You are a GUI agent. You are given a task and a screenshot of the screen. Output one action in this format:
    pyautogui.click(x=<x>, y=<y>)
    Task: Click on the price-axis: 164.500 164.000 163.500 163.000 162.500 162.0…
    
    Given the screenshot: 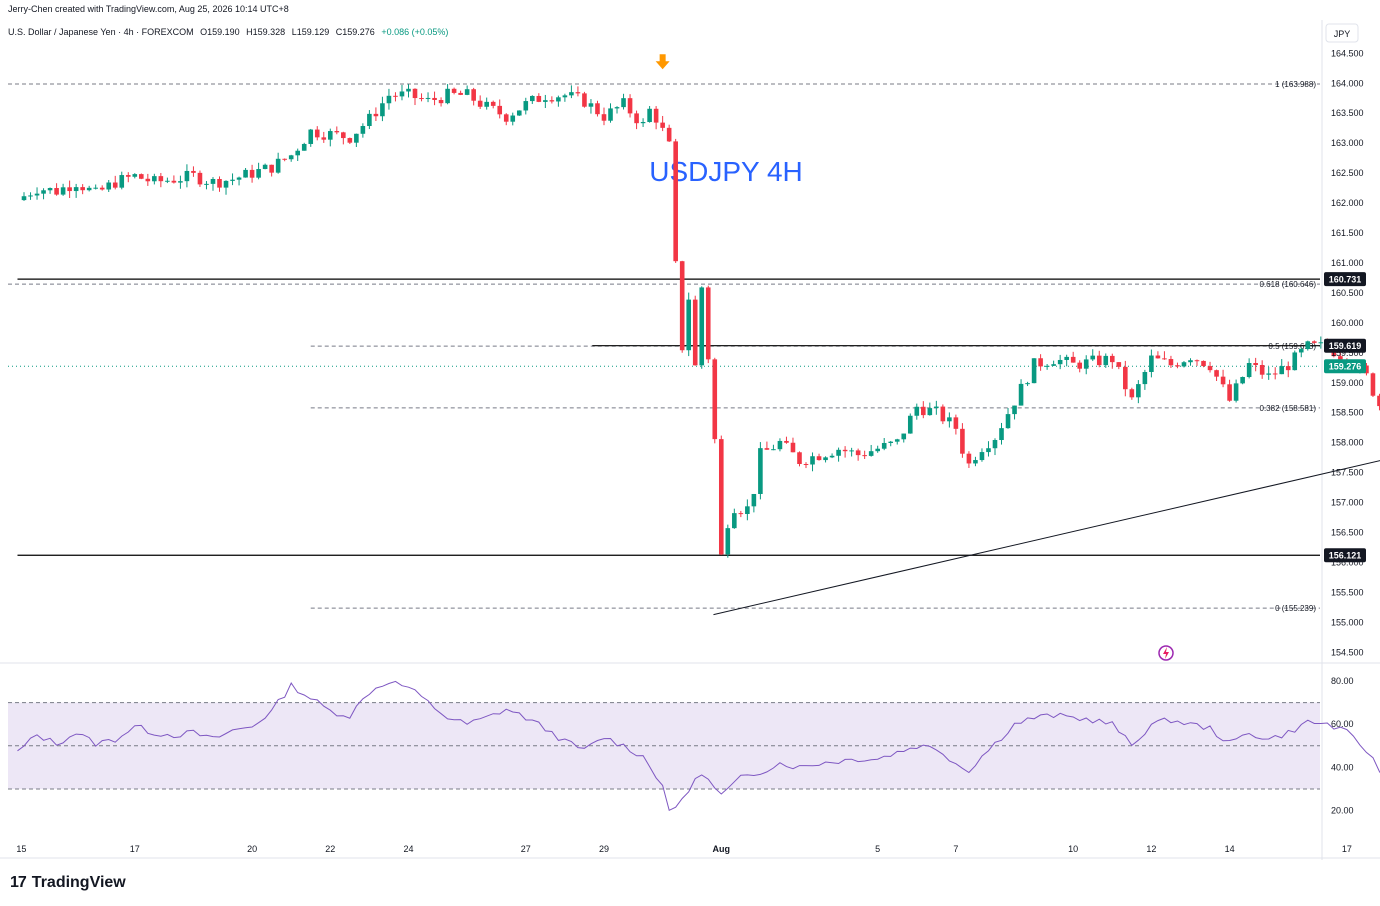 What is the action you would take?
    pyautogui.click(x=1345, y=352)
    